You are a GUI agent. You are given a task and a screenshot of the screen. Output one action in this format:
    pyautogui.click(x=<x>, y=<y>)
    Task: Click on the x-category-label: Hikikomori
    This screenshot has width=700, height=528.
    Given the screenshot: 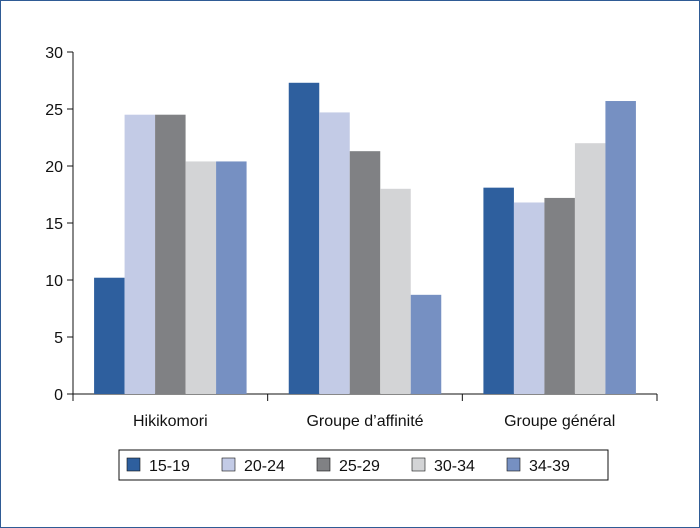 What is the action you would take?
    pyautogui.click(x=170, y=421)
    